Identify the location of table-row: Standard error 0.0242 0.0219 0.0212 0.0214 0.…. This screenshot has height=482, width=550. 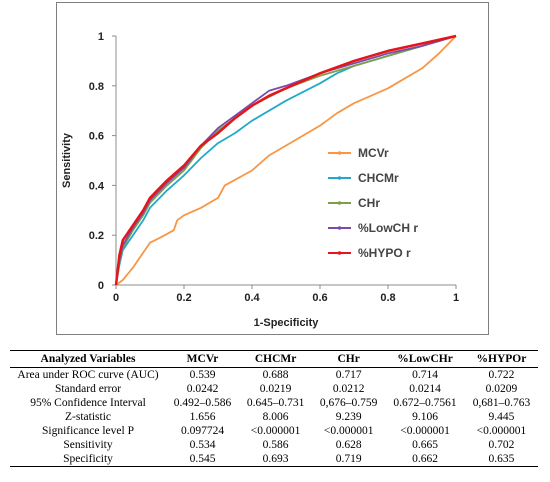
(274, 389).